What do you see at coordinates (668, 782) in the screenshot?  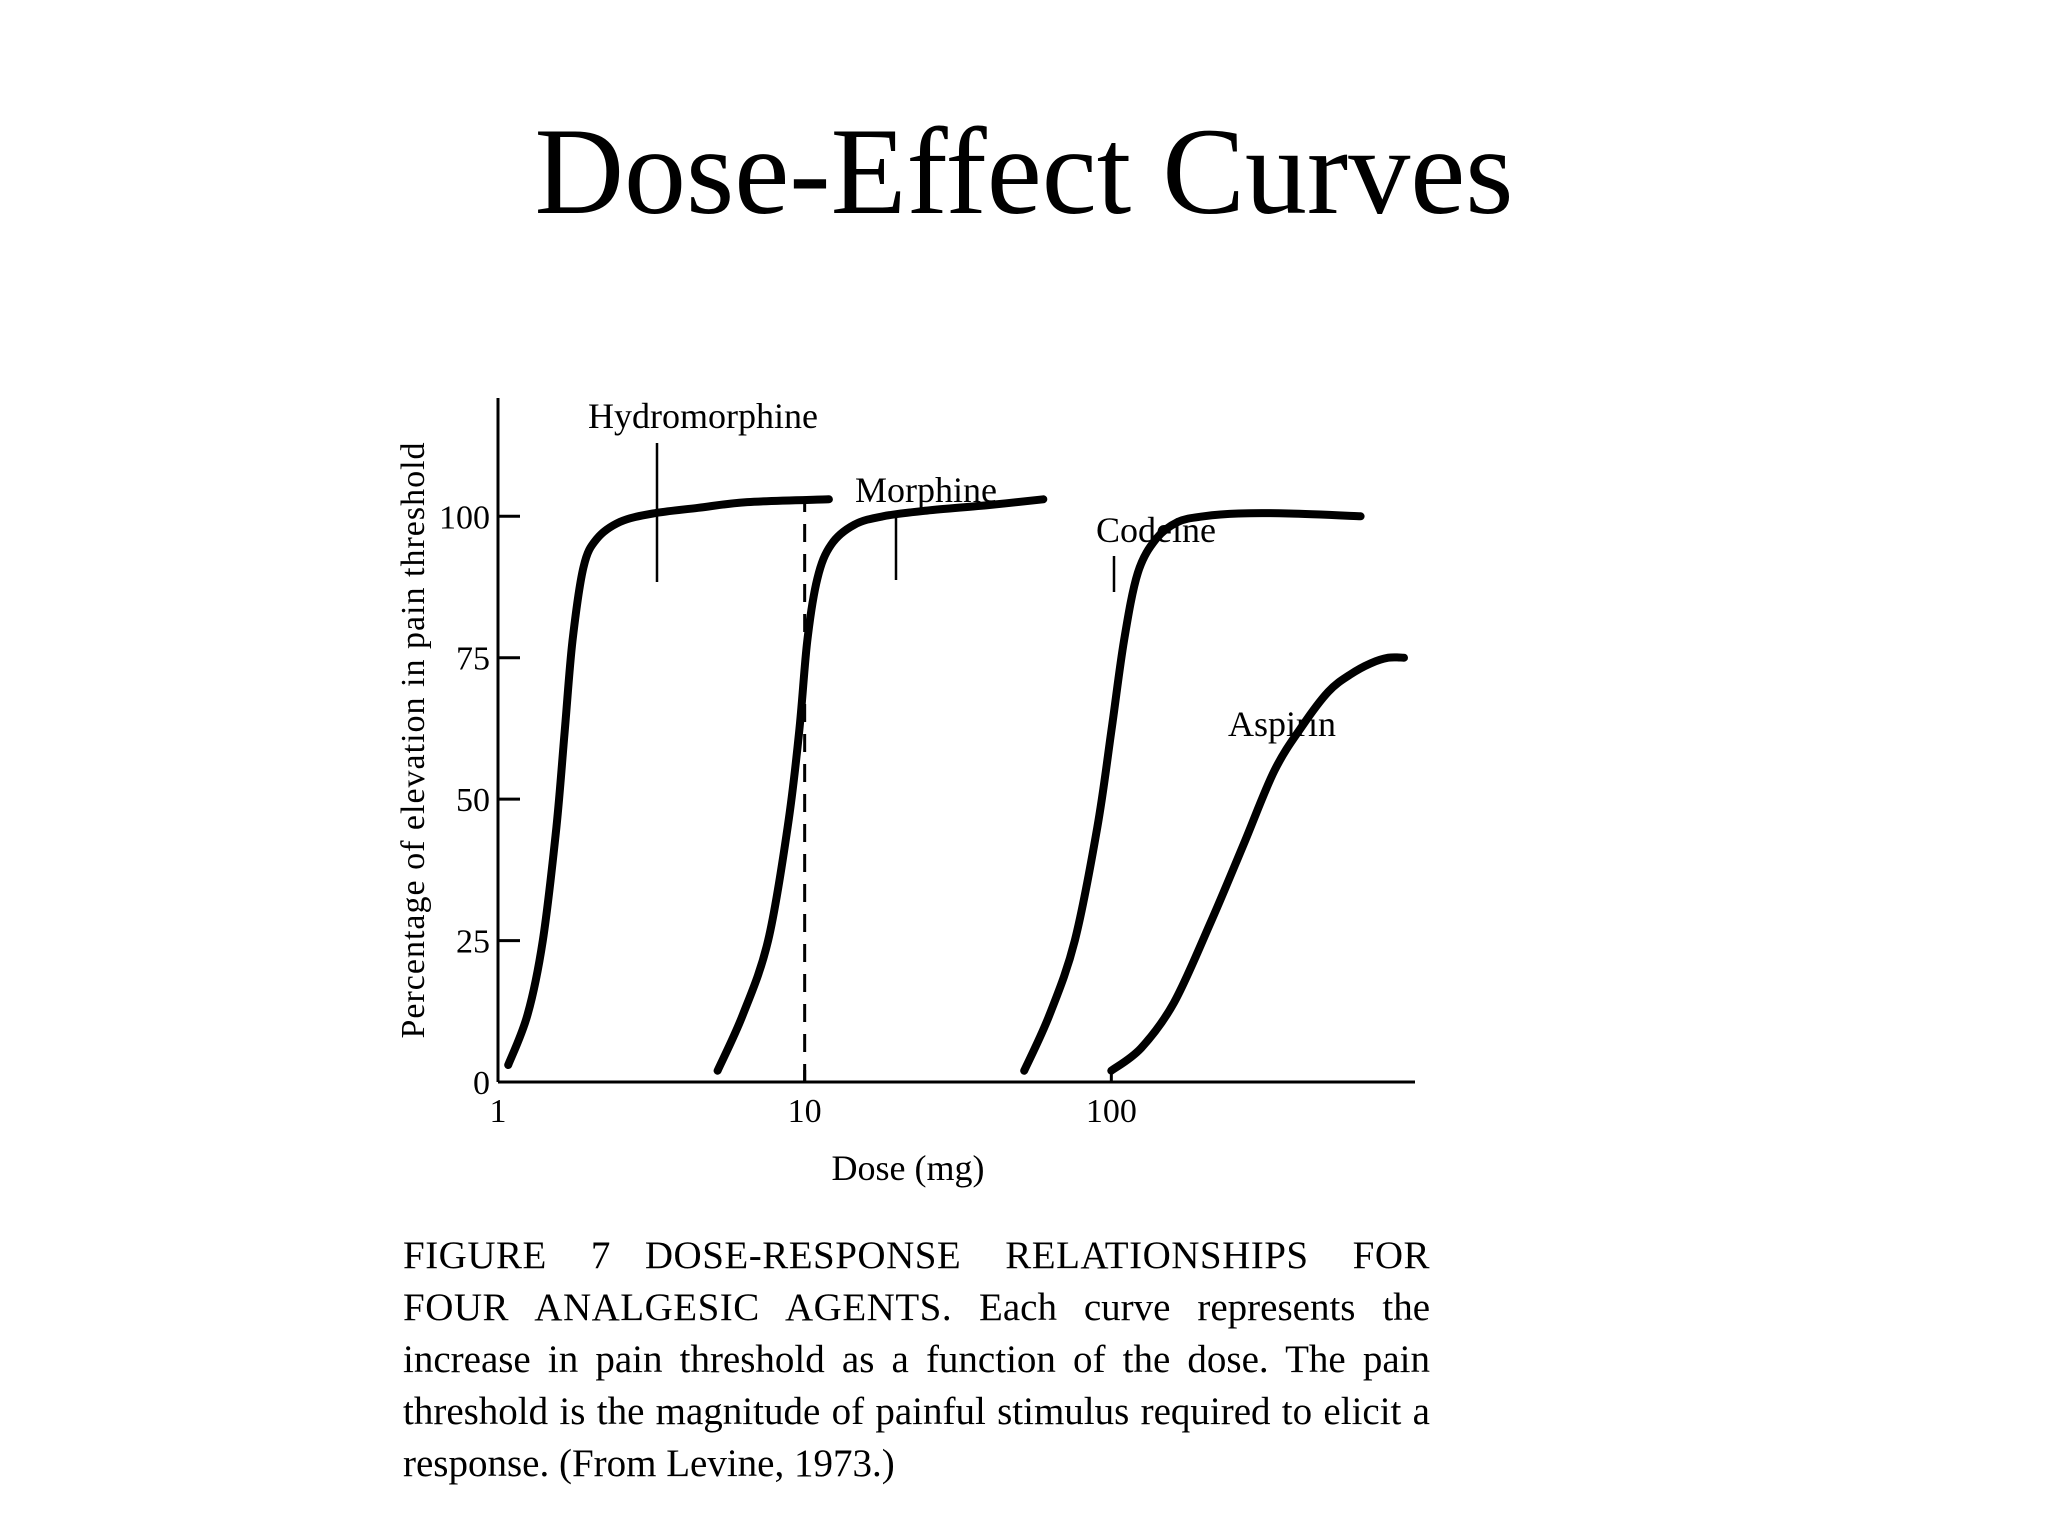 I see `series-line-hydromorphine` at bounding box center [668, 782].